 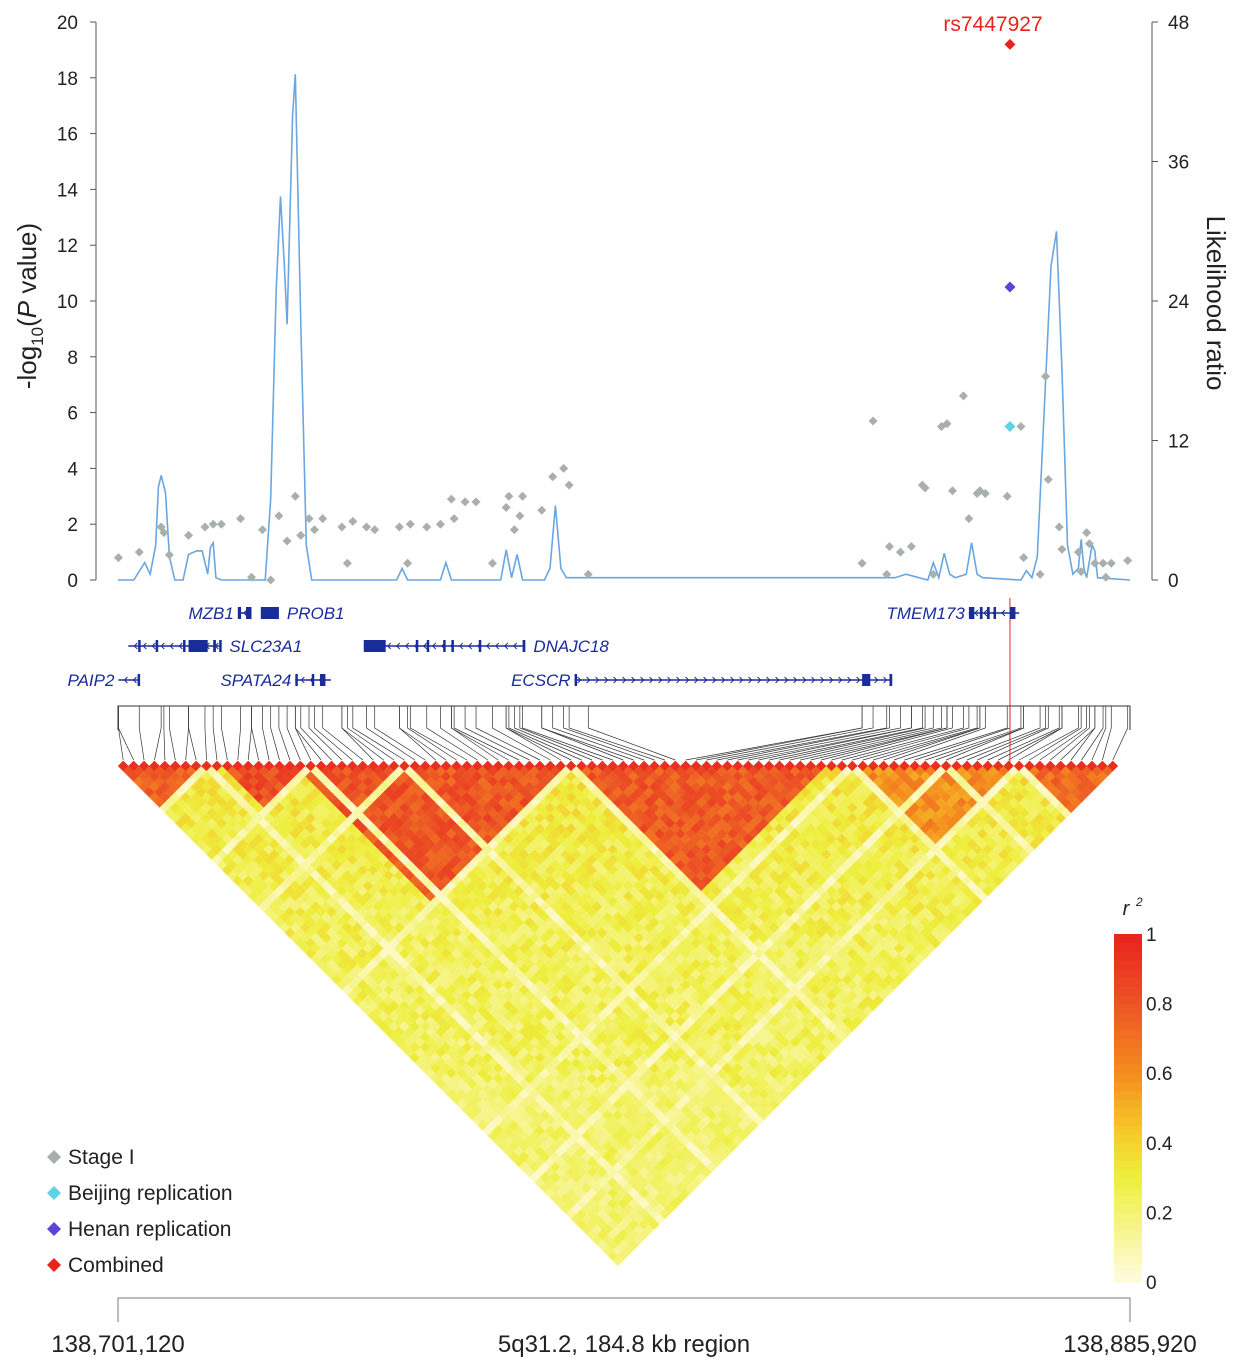 What do you see at coordinates (624, 733) in the screenshot?
I see `ld-connector-lines` at bounding box center [624, 733].